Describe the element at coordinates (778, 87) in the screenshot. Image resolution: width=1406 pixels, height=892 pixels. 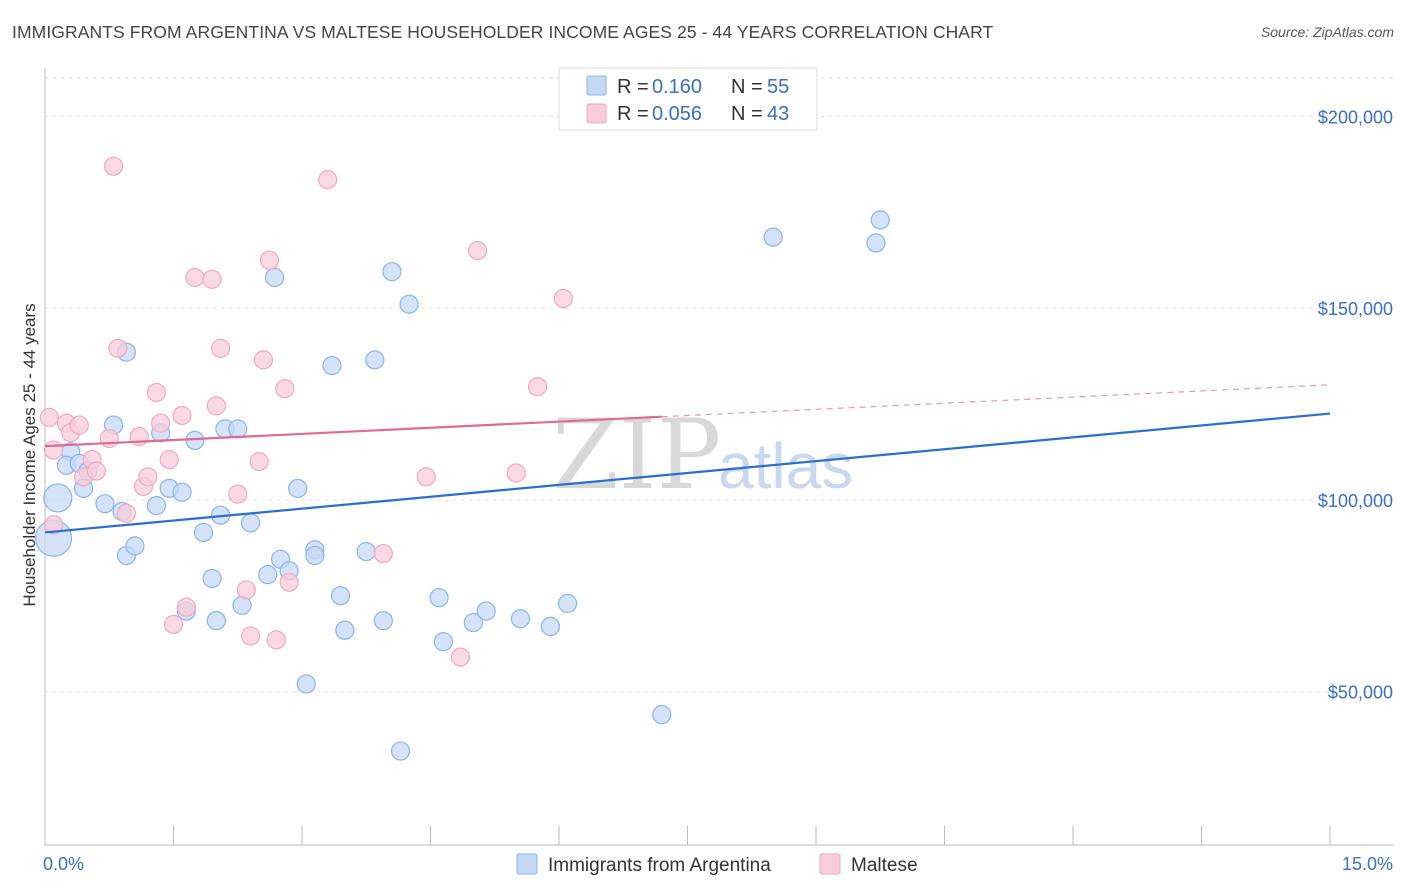
I see `legend-n-value-1: 55` at that location.